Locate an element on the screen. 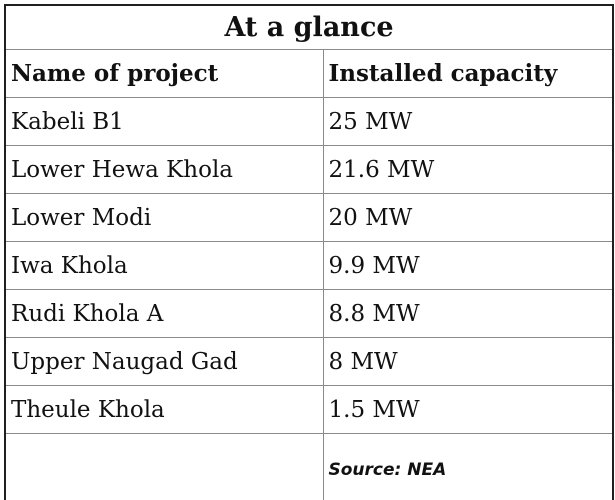 The width and height of the screenshot is (615, 500). table-row: Lower Modi 20 MW is located at coordinates (309, 217).